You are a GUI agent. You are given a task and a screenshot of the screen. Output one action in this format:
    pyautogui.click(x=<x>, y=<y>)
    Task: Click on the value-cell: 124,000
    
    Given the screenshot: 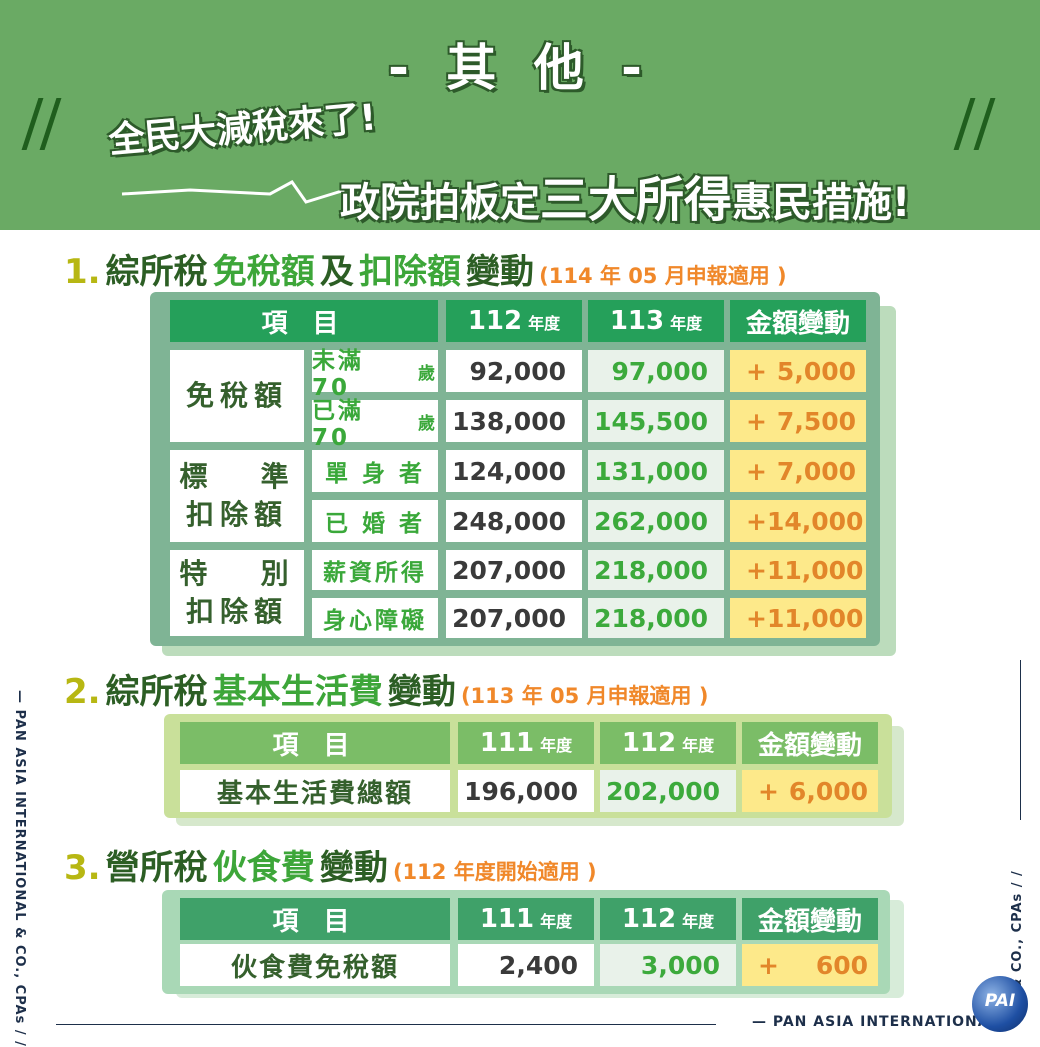 What is the action you would take?
    pyautogui.click(x=514, y=471)
    